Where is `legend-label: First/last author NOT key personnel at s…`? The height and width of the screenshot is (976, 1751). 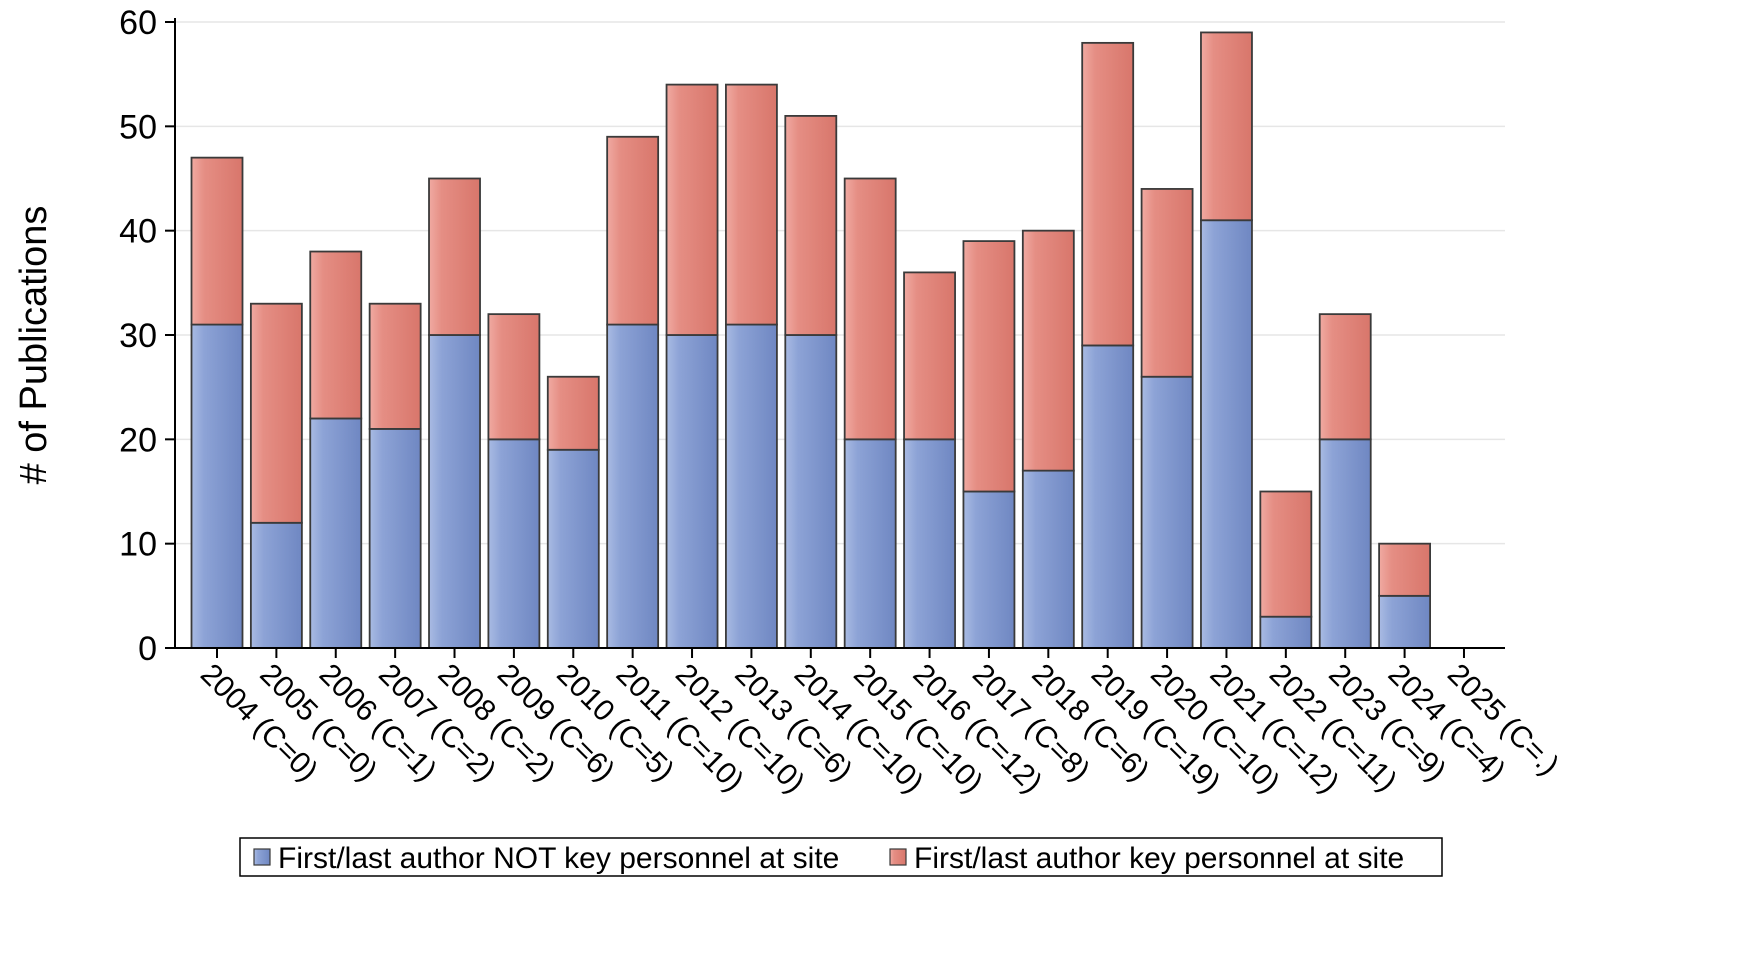
legend-label: First/last author NOT key personnel at s… is located at coordinates (558, 858).